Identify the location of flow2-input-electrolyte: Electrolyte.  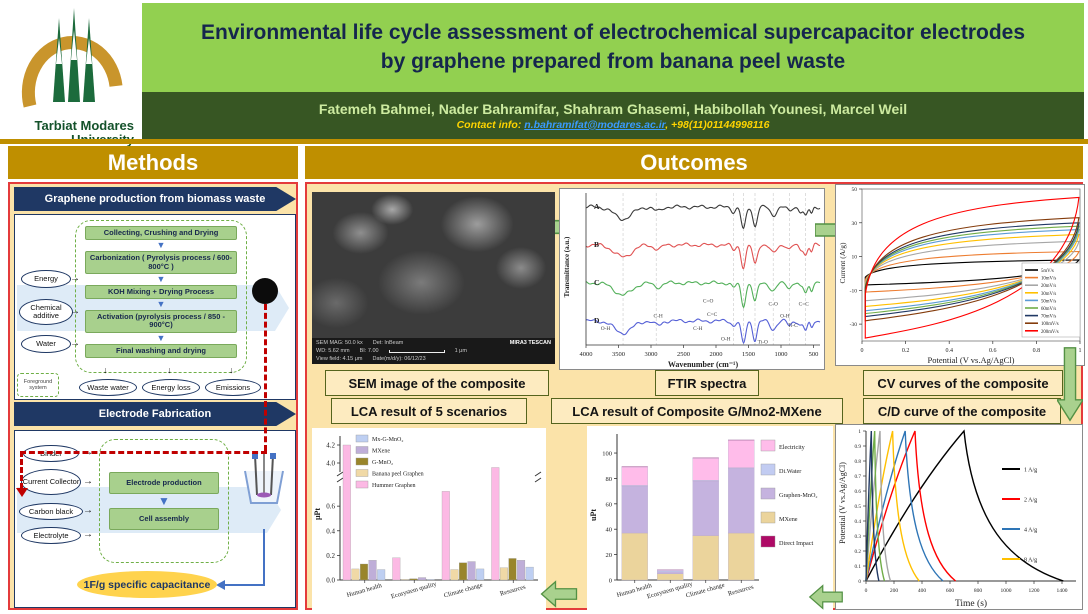
(51, 535).